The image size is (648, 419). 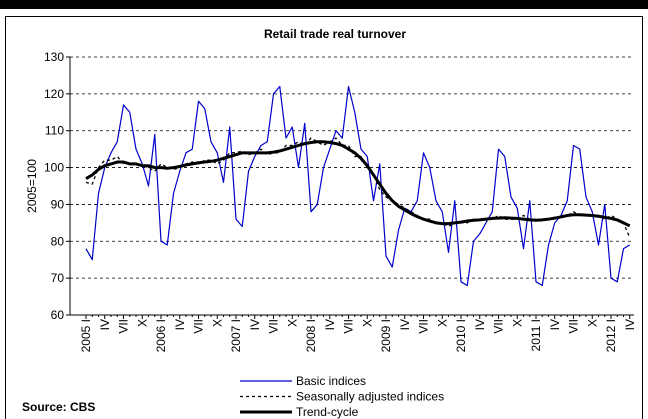 I want to click on legend-label: Basic indices, so click(x=331, y=381).